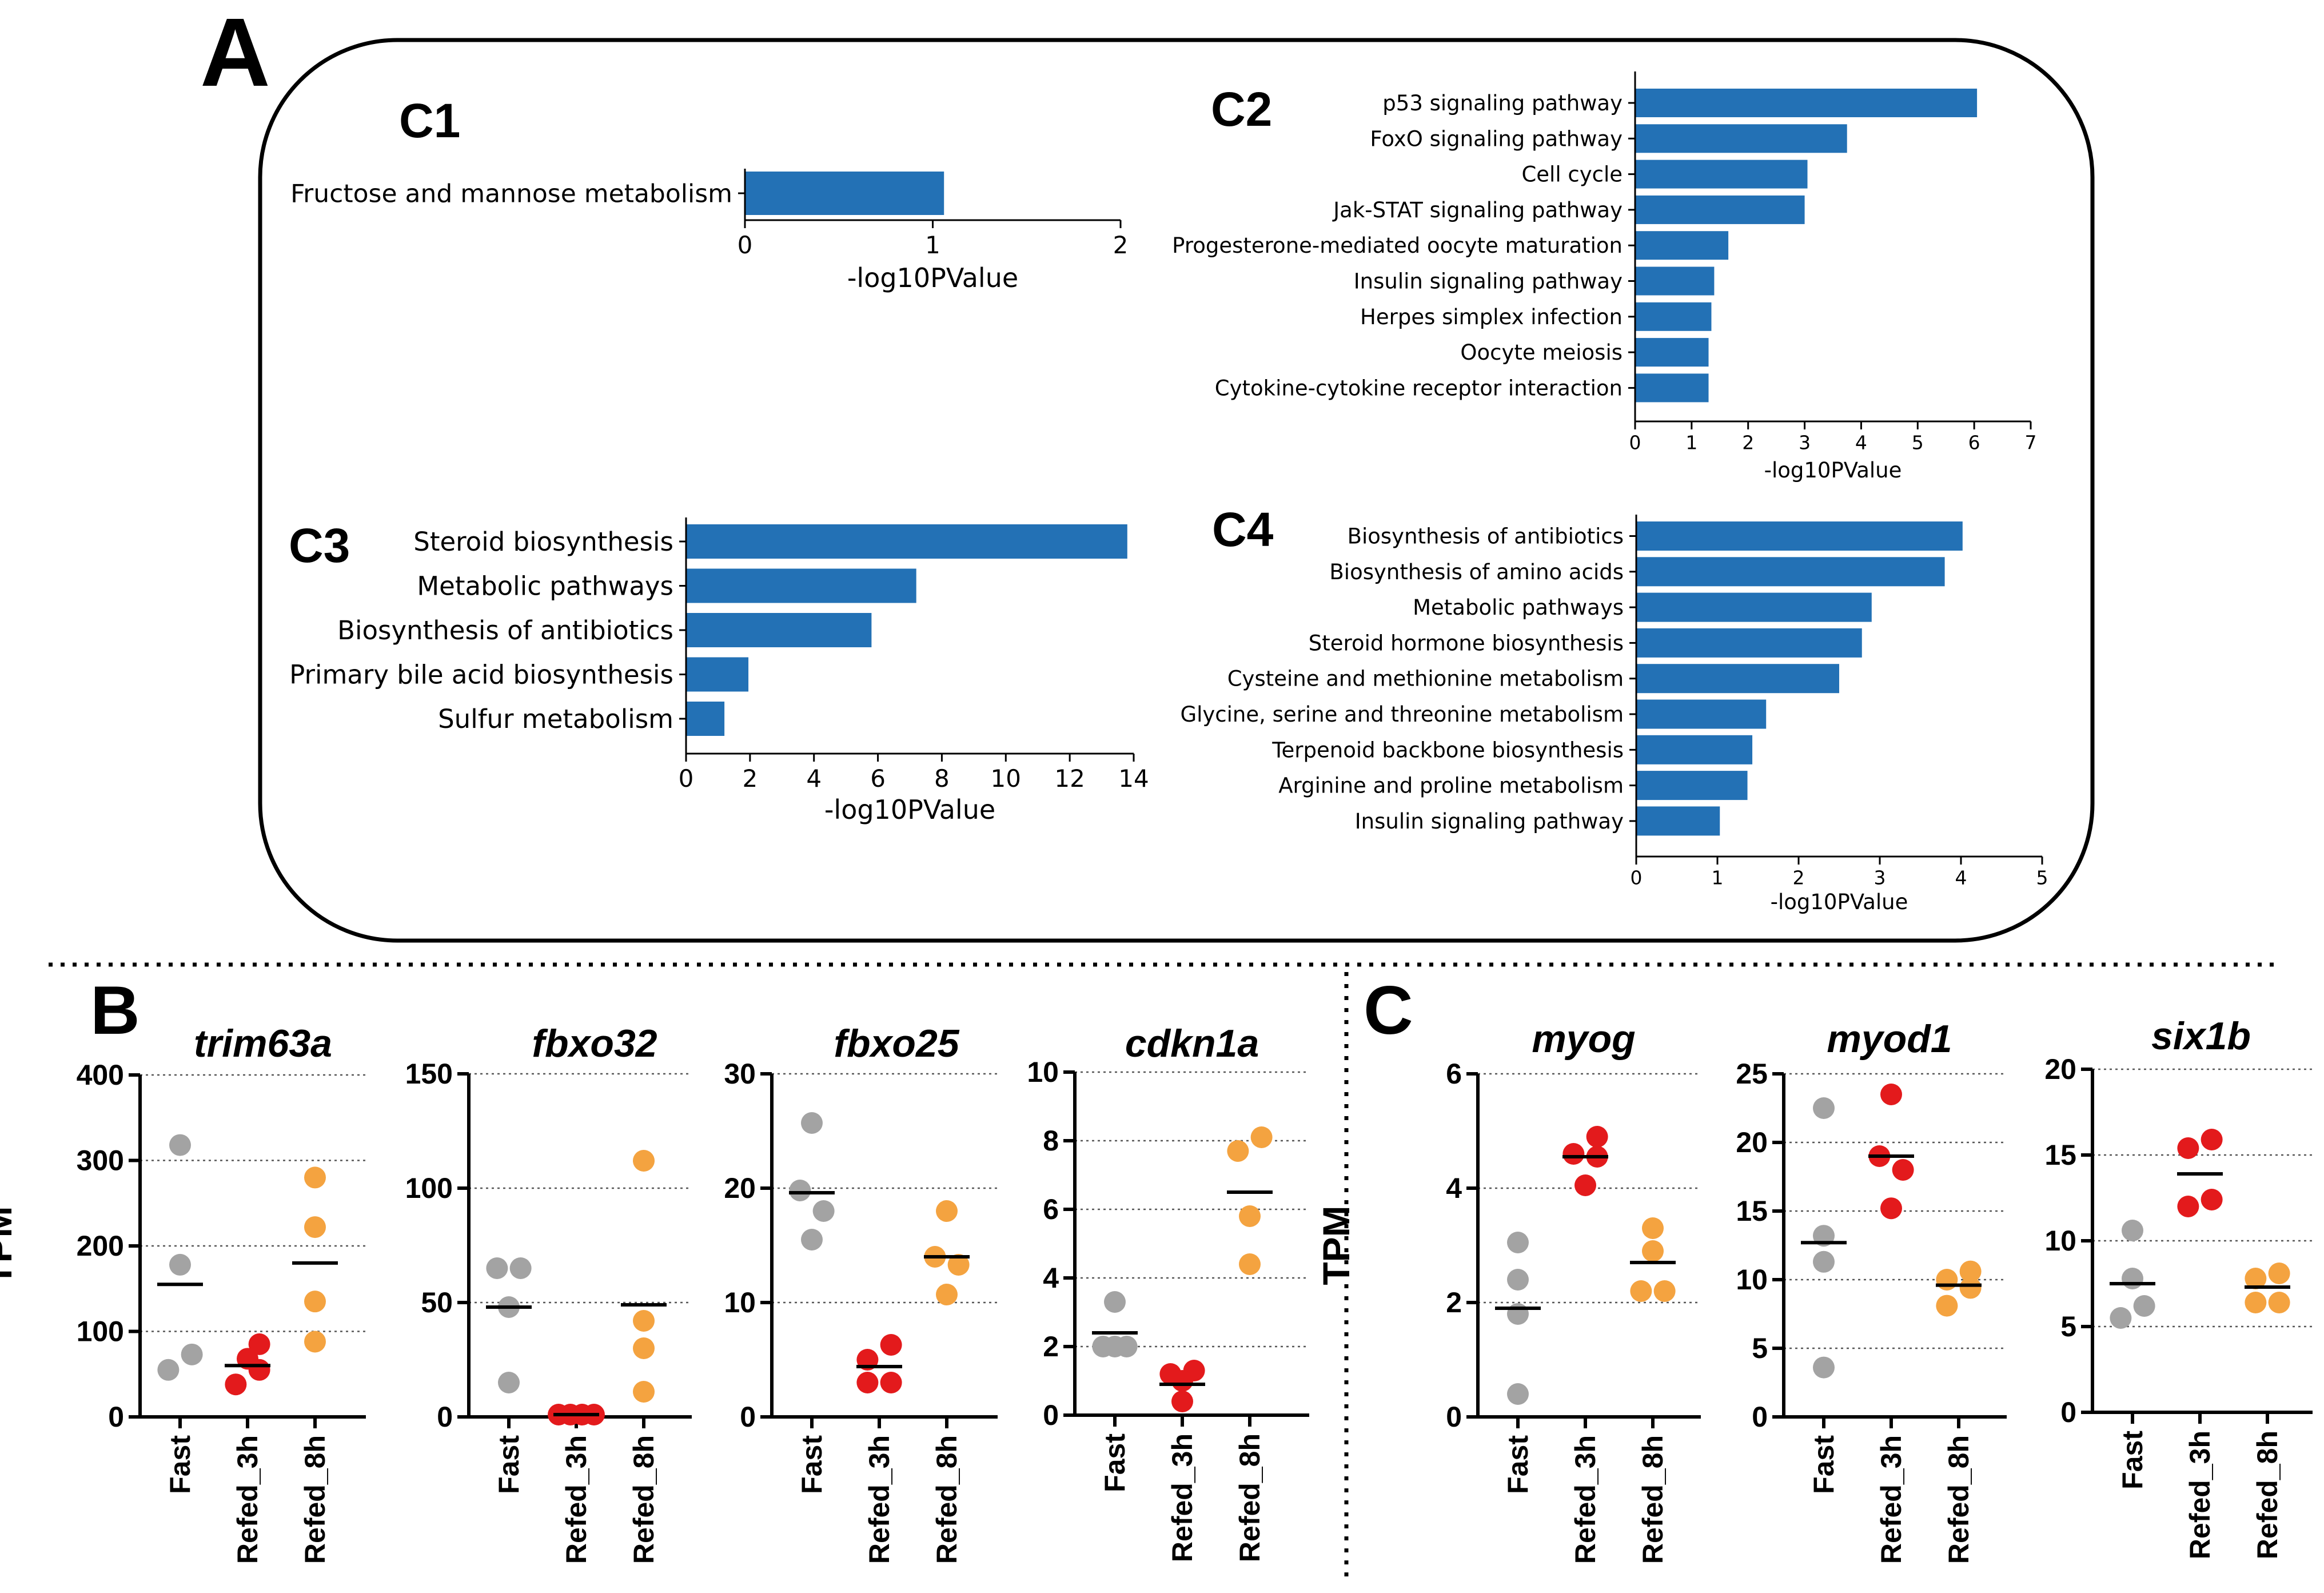 This screenshot has width=2324, height=1593. I want to click on x-tick-label: 8, so click(942, 778).